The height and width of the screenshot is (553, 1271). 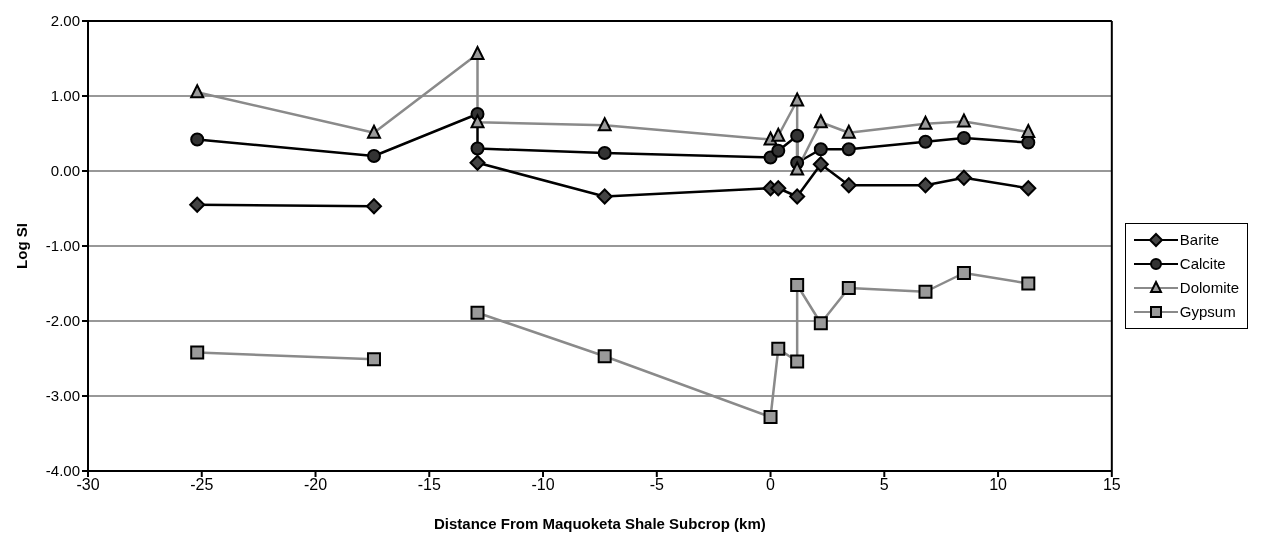 I want to click on legend-label: Gypsum, so click(x=1207, y=311).